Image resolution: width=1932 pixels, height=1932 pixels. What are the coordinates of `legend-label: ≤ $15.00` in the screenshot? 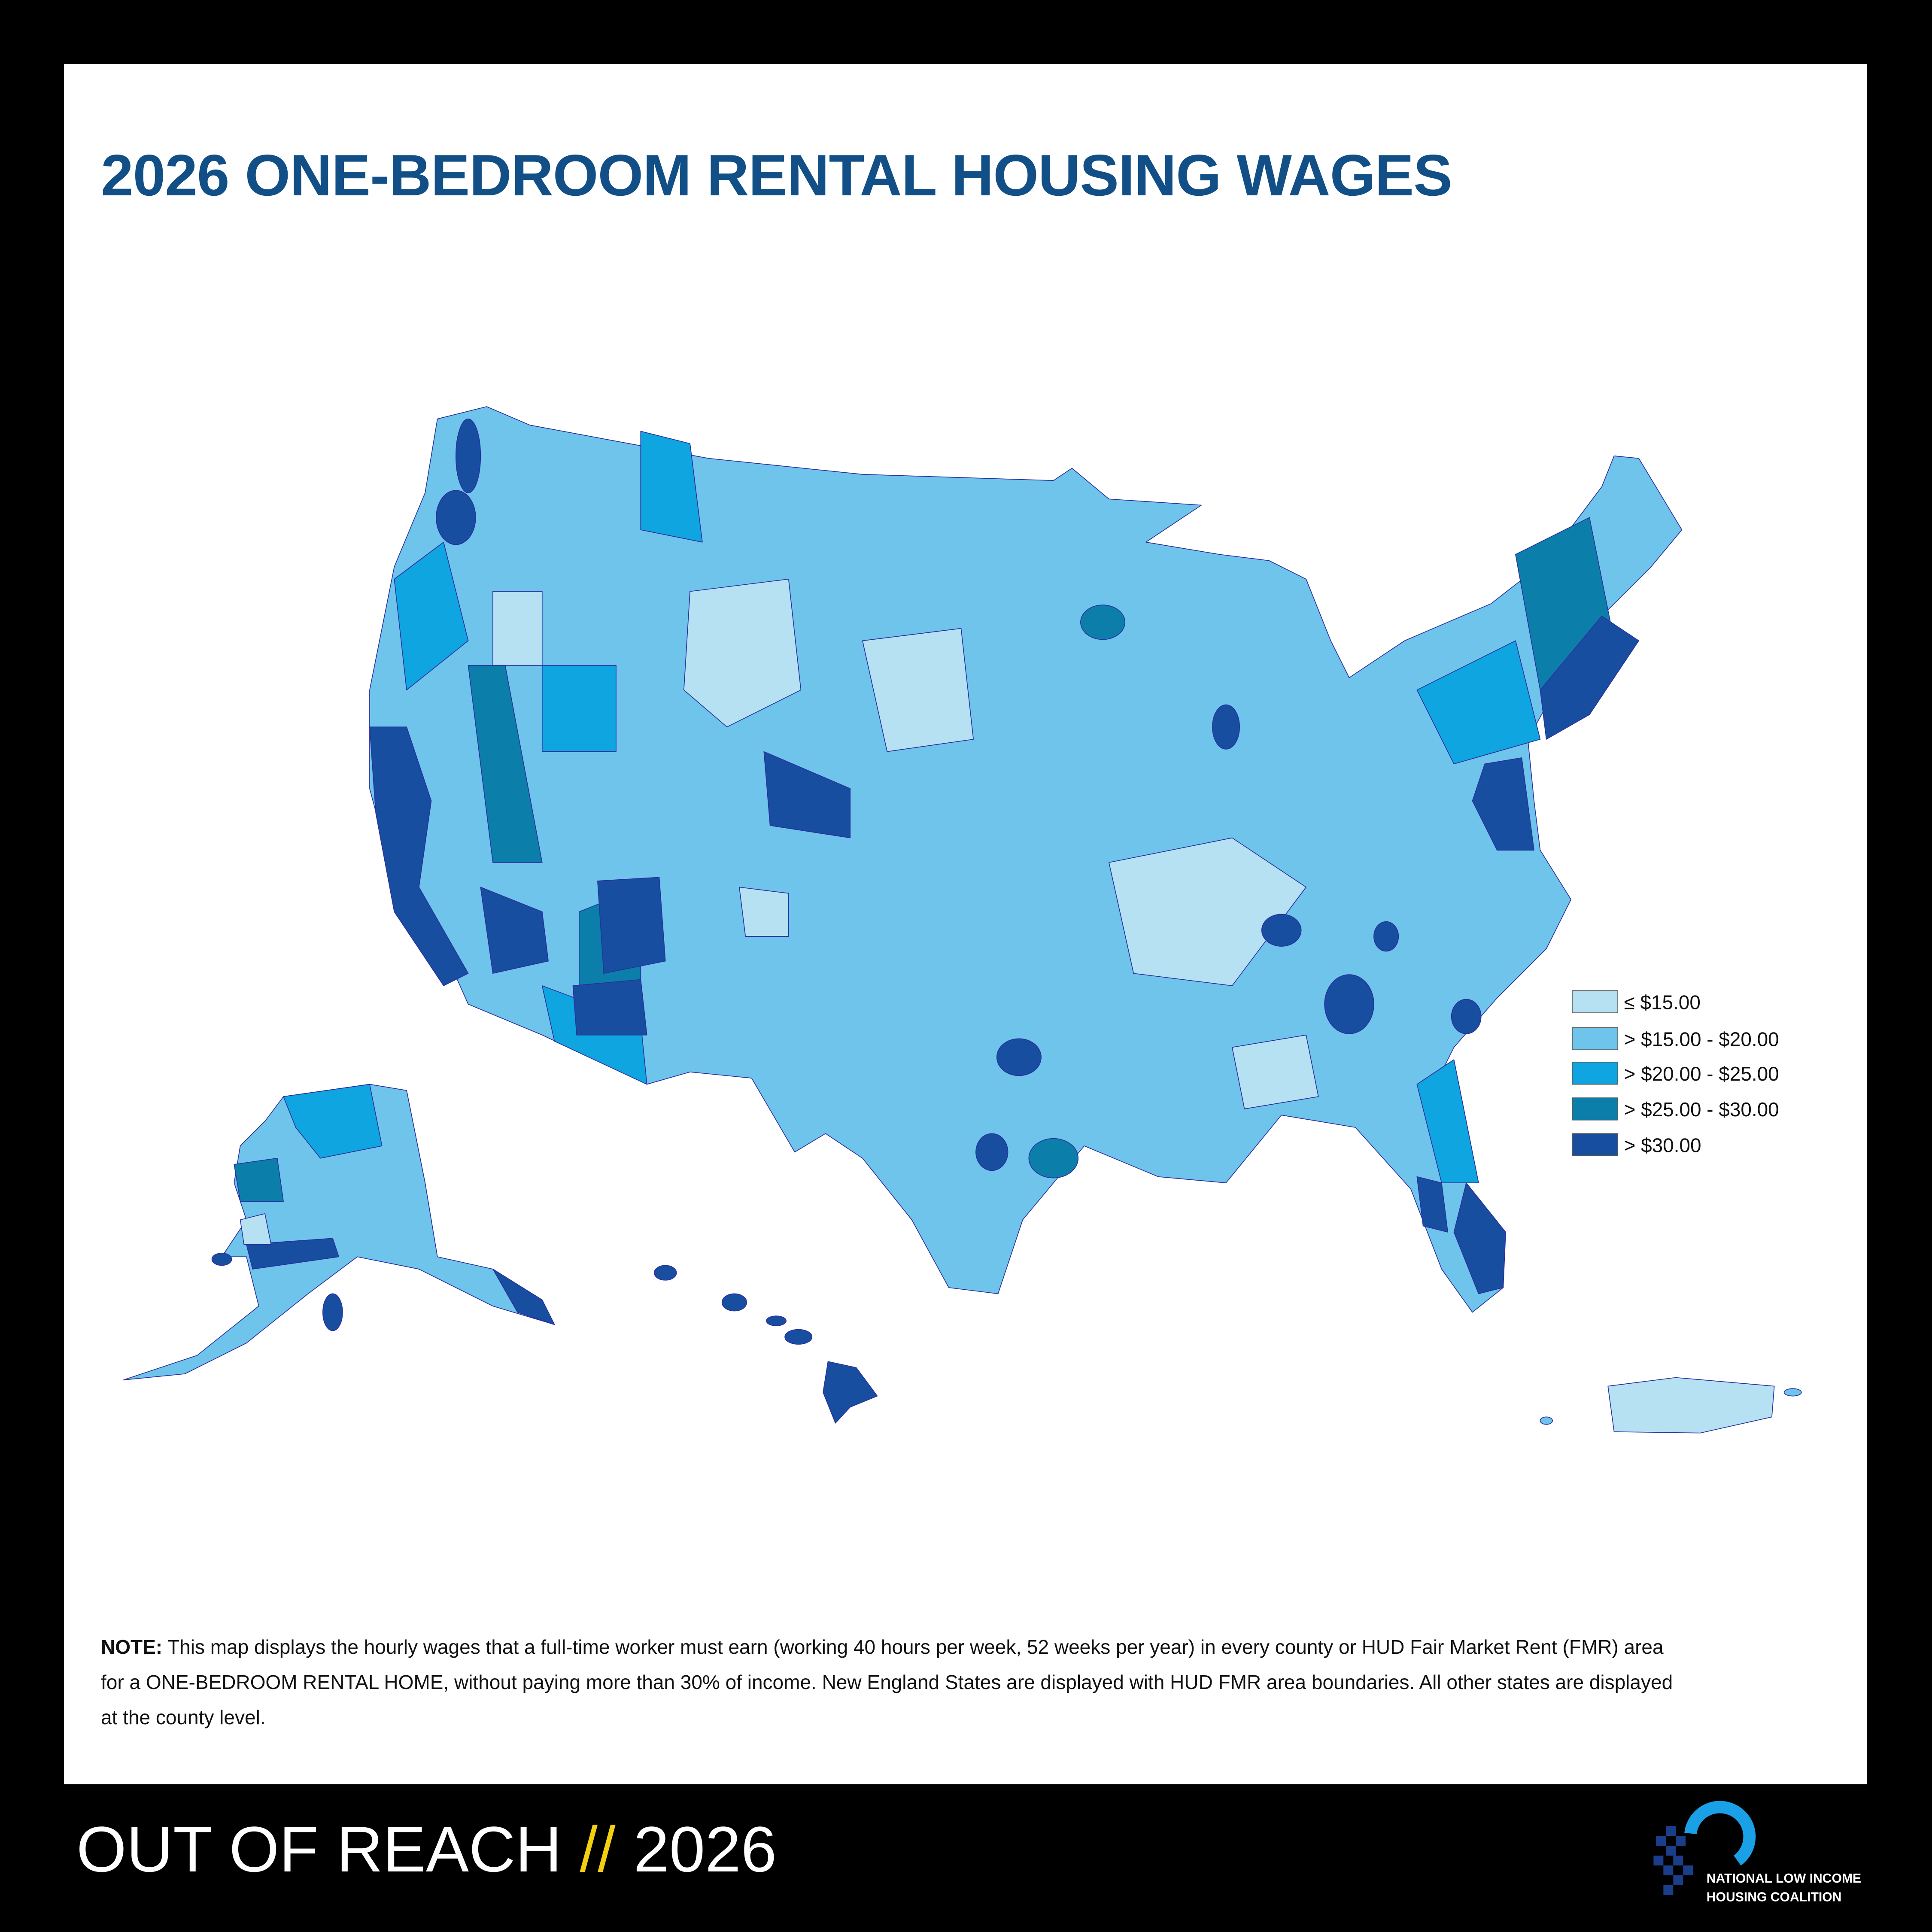 It's located at (1663, 1002).